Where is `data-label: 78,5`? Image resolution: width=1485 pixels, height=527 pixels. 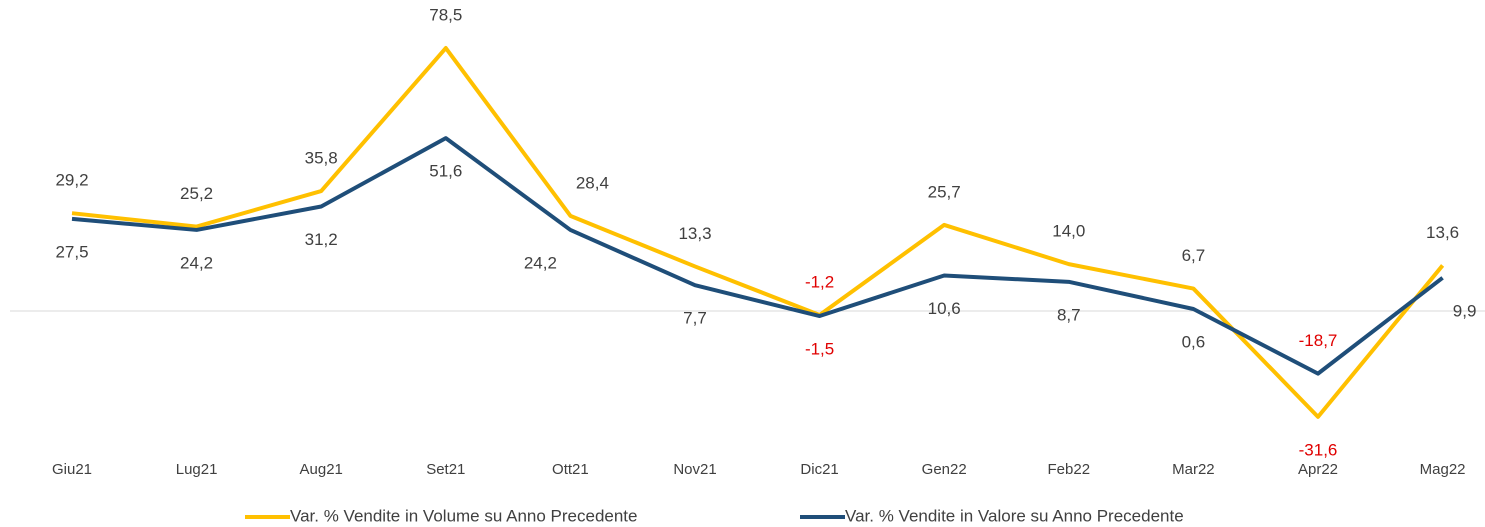
data-label: 78,5 is located at coordinates (445, 15).